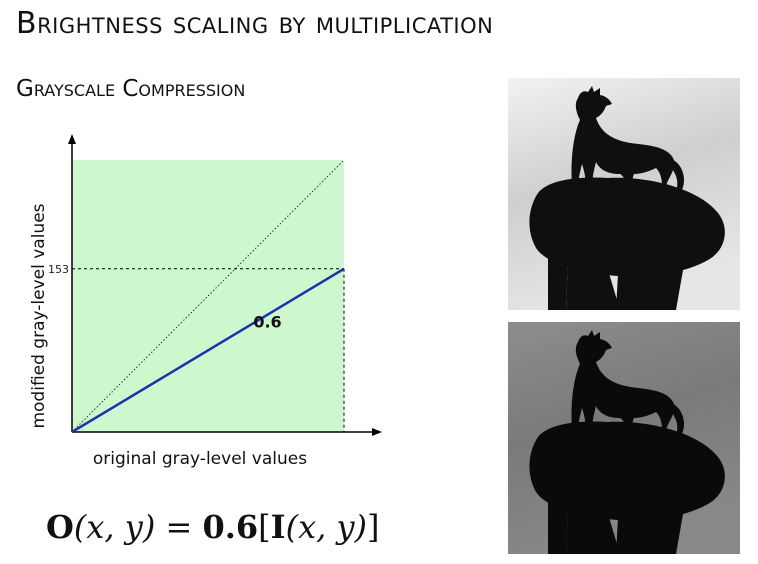 The height and width of the screenshot is (564, 758). Describe the element at coordinates (60, 527) in the screenshot. I see `formula-output: O` at that location.